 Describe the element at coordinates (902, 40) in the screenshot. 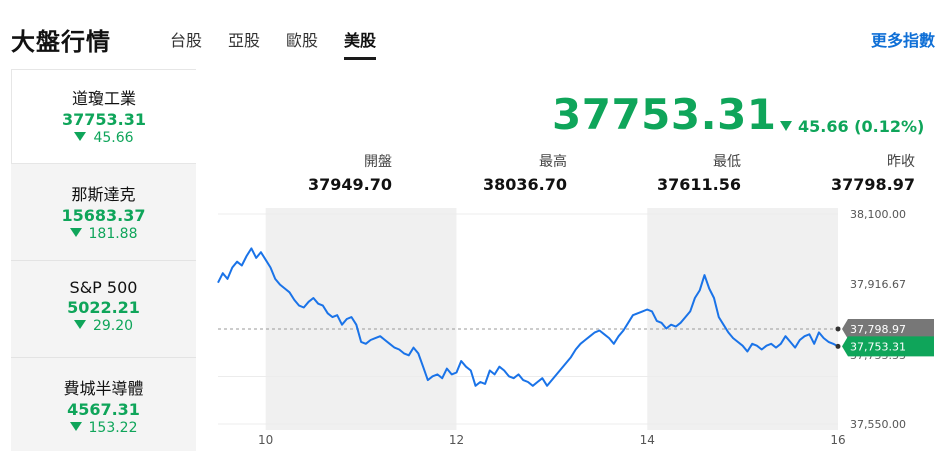

I see `more-indices-link: 更多指數` at that location.